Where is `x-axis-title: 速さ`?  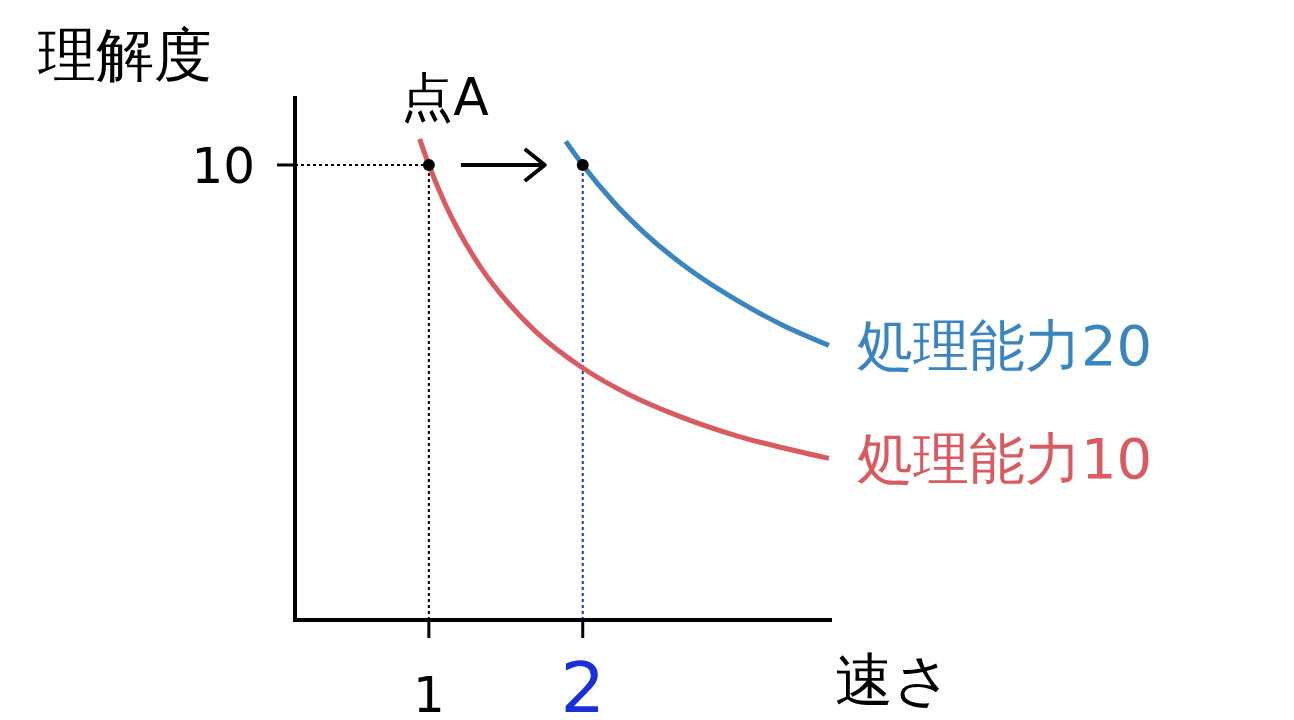 x-axis-title: 速さ is located at coordinates (893, 680).